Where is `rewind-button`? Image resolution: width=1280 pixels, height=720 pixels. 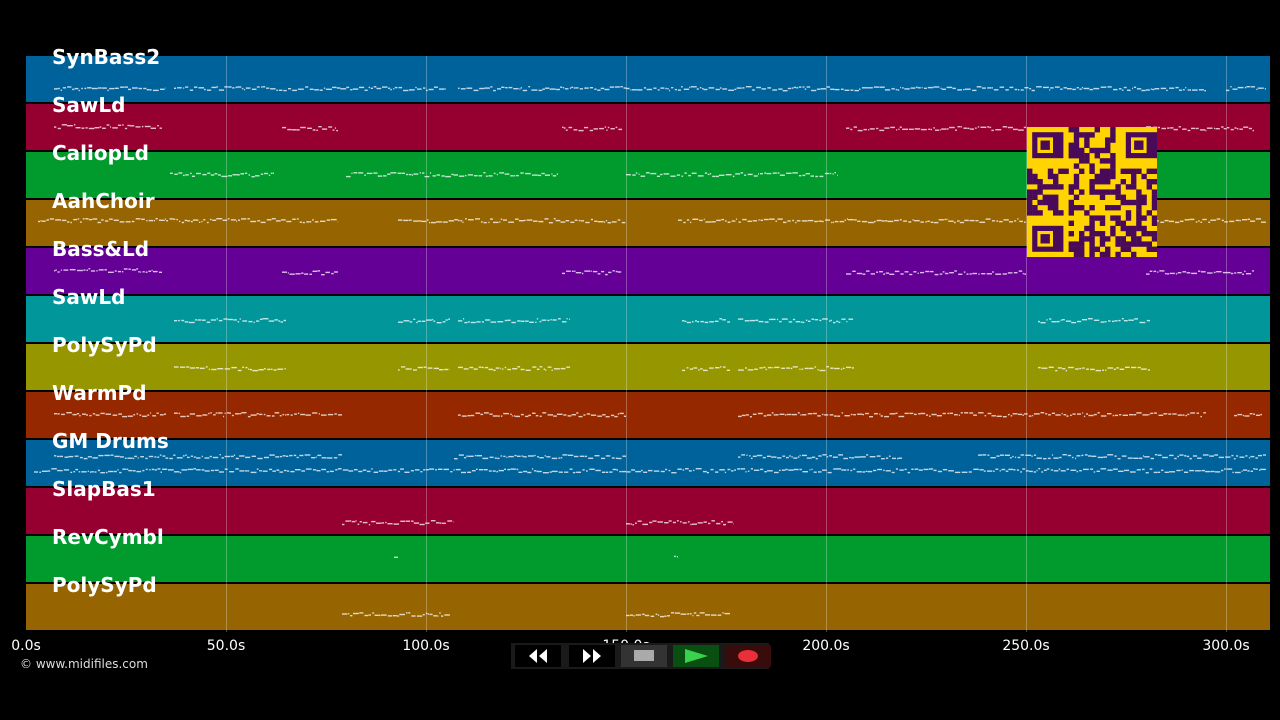
rewind-button is located at coordinates (538, 656).